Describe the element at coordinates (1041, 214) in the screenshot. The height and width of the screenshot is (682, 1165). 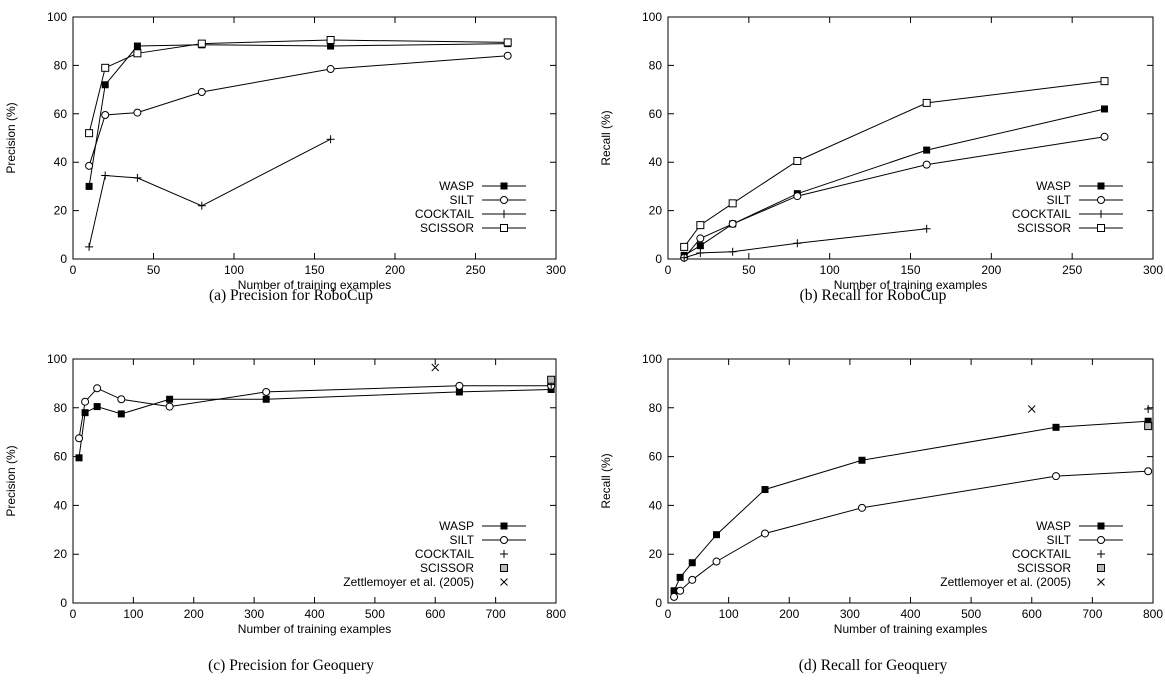
I see `legend-label: COCKTAIL` at that location.